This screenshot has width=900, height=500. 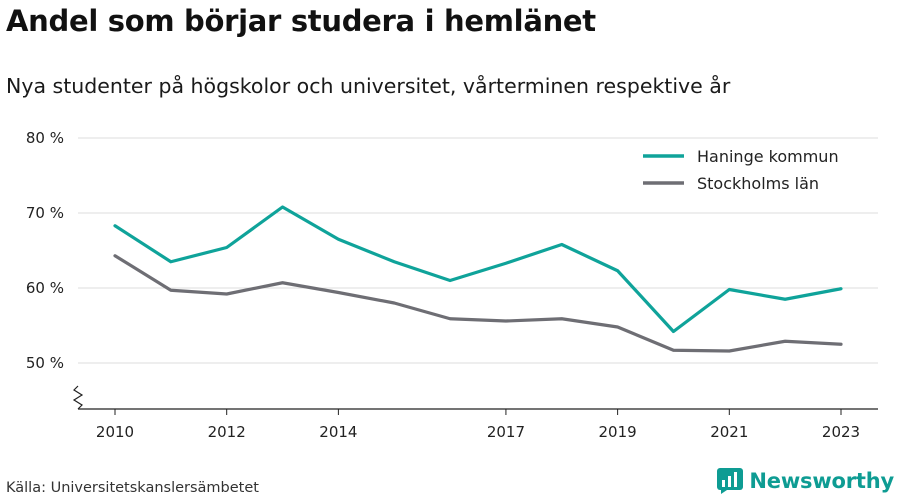 I want to click on y-tick-label: 70 %, so click(x=45, y=213).